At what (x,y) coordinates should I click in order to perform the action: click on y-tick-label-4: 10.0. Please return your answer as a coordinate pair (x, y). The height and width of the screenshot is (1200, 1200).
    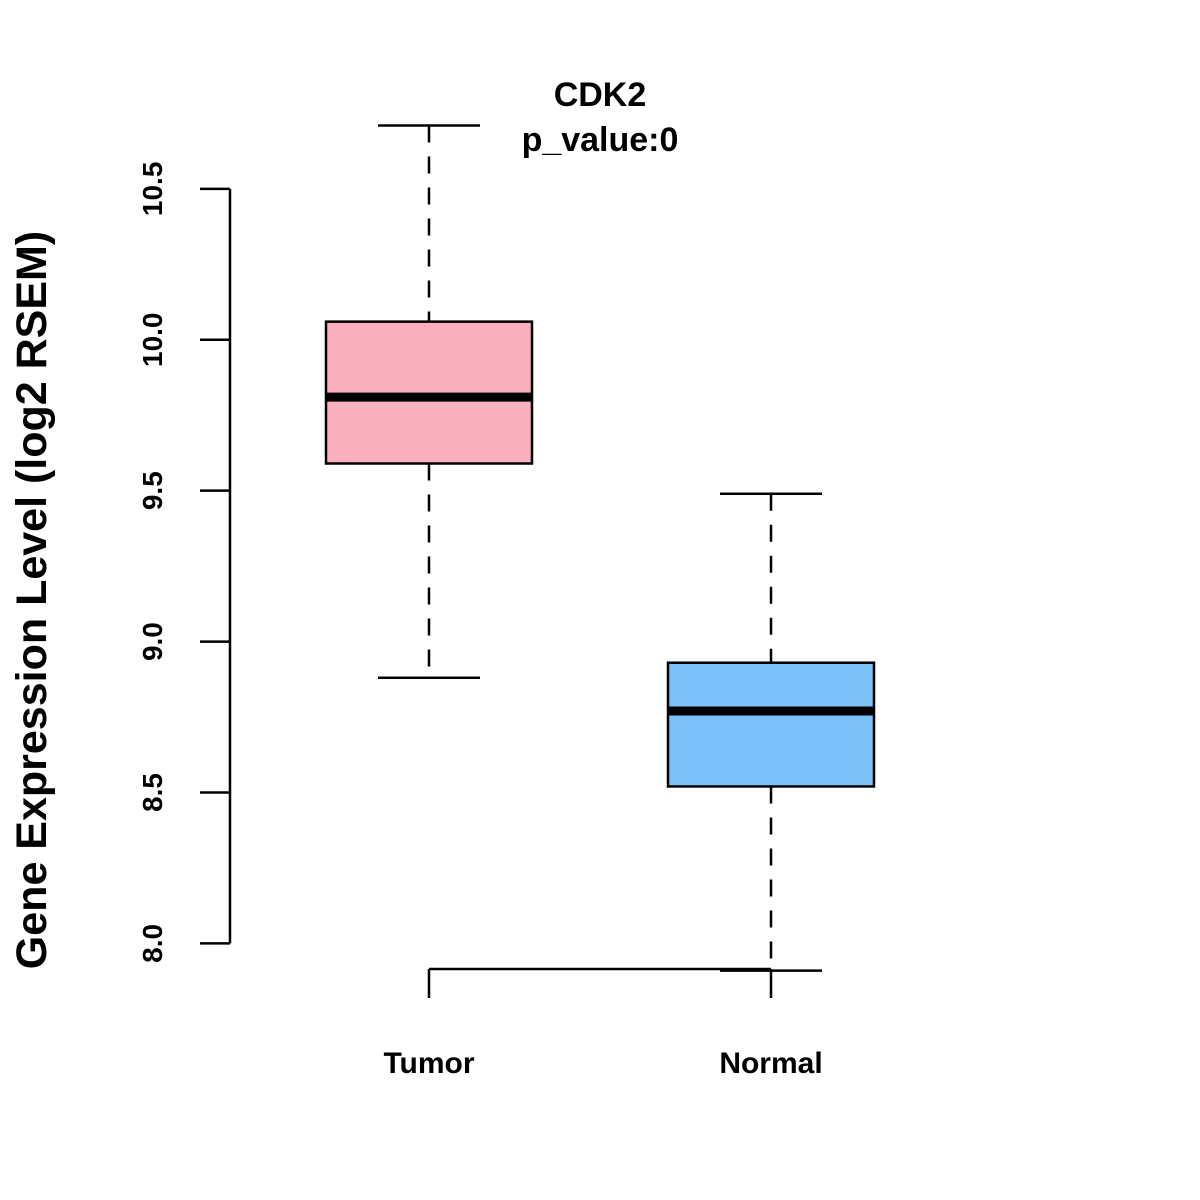
    Looking at the image, I should click on (152, 340).